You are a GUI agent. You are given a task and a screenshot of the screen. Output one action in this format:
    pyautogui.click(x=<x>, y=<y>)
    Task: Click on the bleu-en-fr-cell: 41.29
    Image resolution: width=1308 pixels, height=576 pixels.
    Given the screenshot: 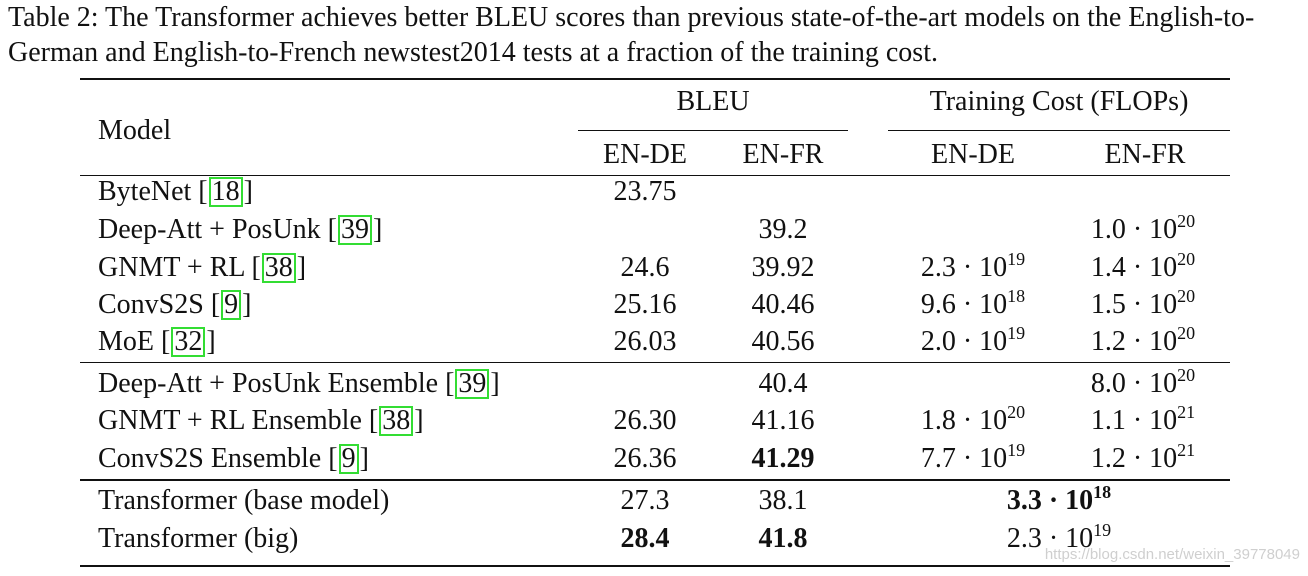 What is the action you would take?
    pyautogui.click(x=783, y=458)
    